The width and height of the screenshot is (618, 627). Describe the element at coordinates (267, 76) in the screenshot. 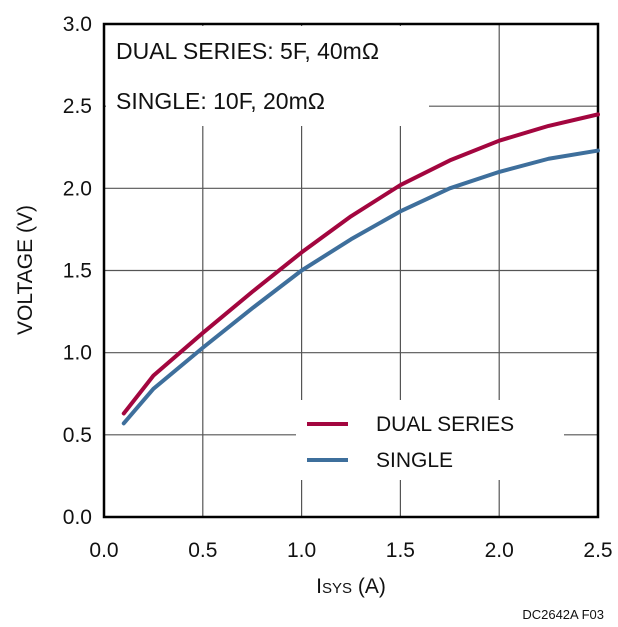

I see `annotation-box` at that location.